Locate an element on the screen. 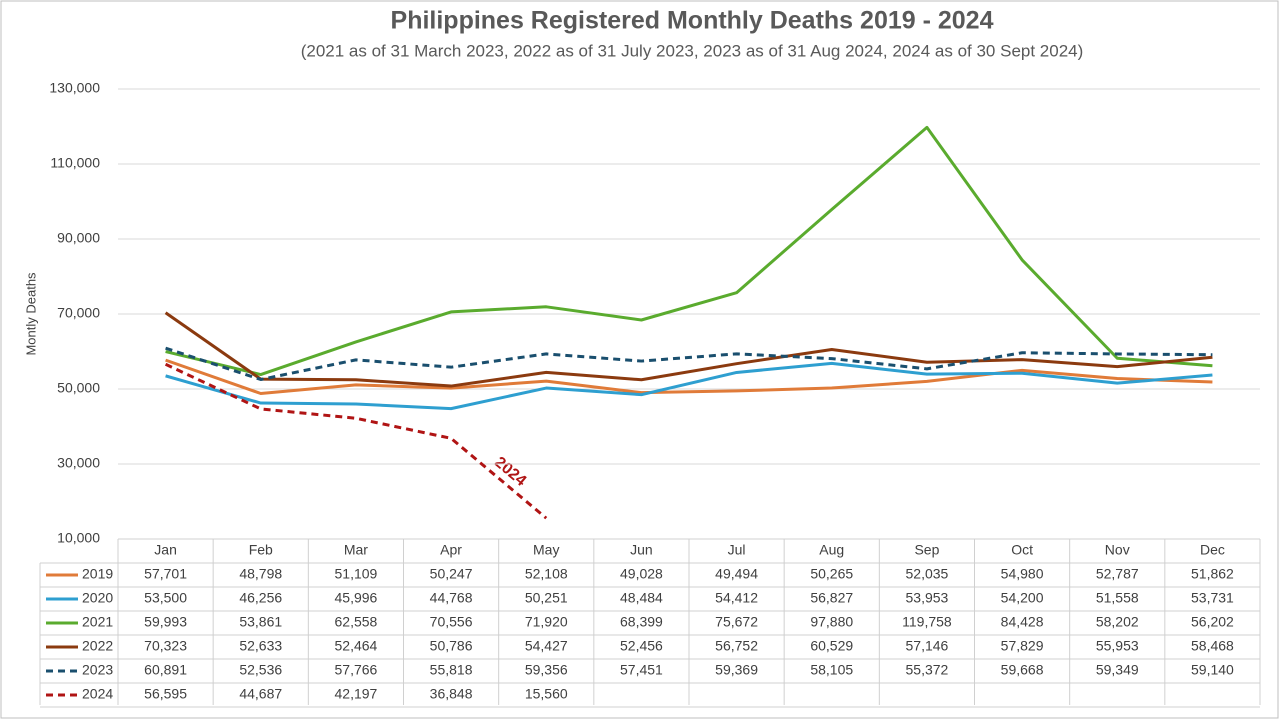 The width and height of the screenshot is (1280, 720). legend-label: 2019 is located at coordinates (97, 574).